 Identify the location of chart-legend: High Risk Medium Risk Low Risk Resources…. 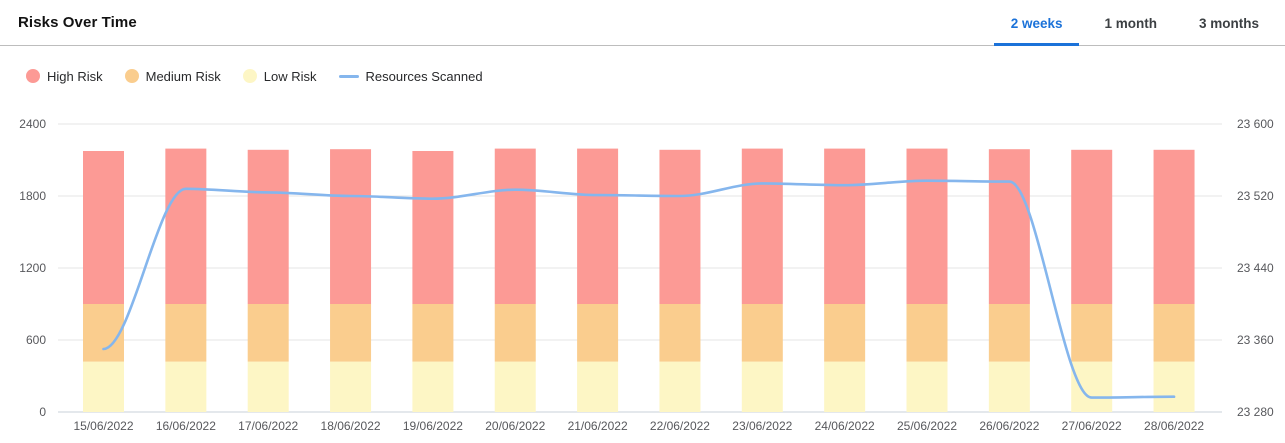
(655, 76).